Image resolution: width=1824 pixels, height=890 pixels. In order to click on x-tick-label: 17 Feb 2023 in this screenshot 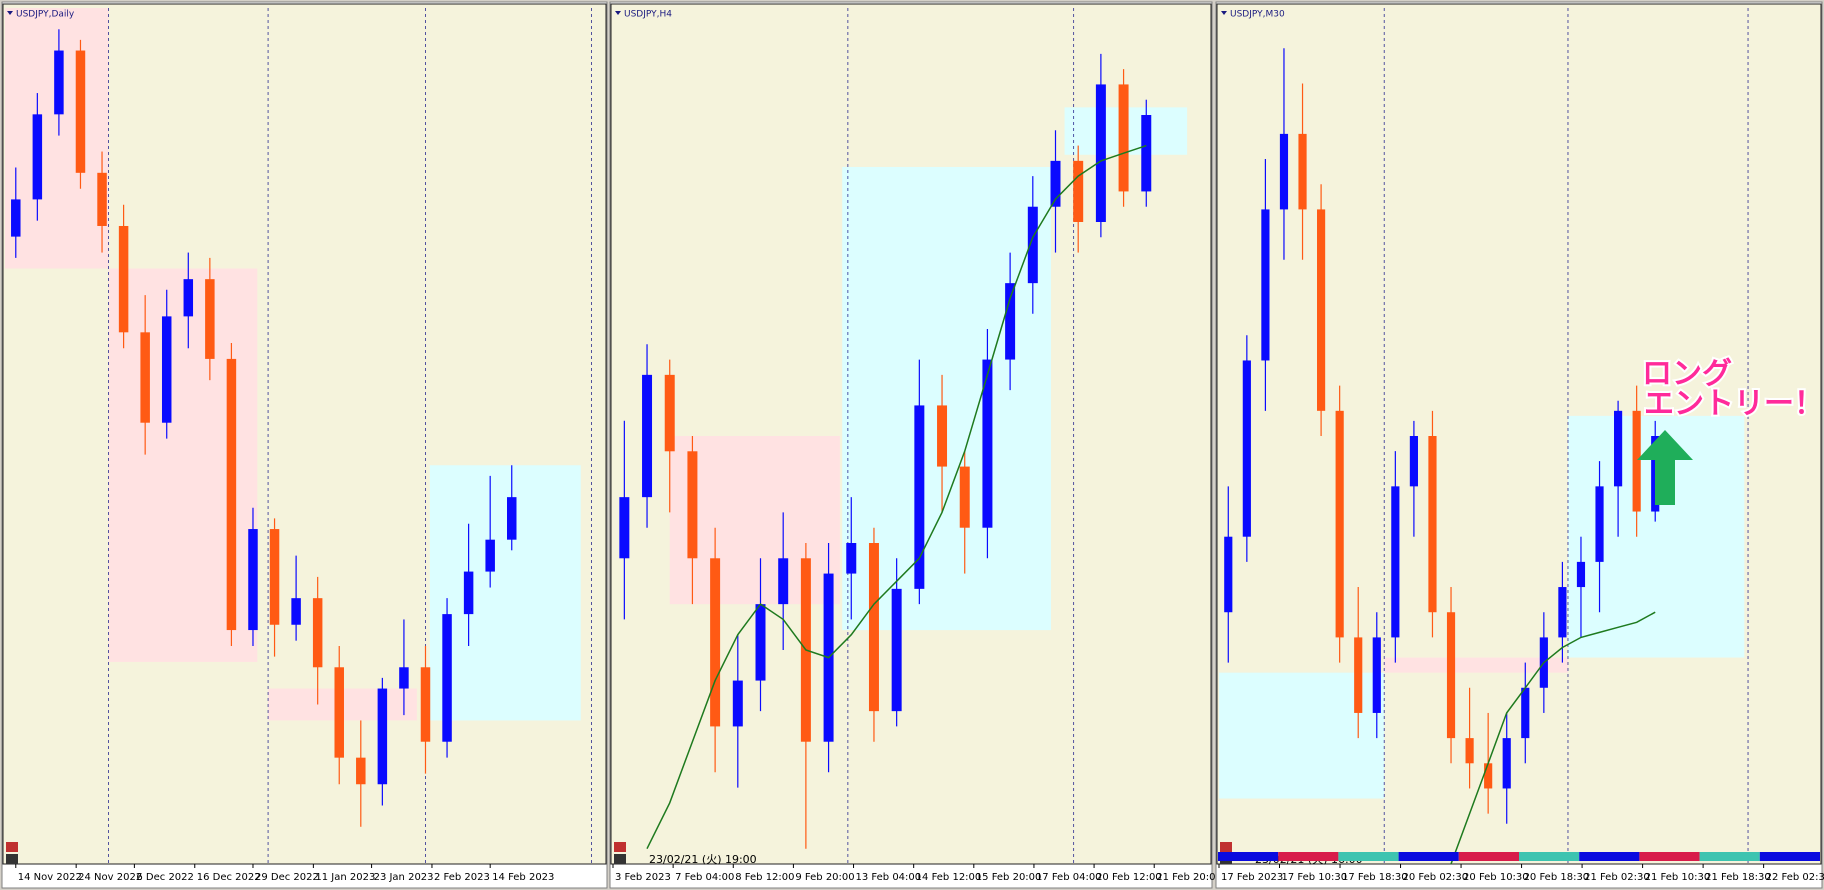, I will do `click(1252, 877)`.